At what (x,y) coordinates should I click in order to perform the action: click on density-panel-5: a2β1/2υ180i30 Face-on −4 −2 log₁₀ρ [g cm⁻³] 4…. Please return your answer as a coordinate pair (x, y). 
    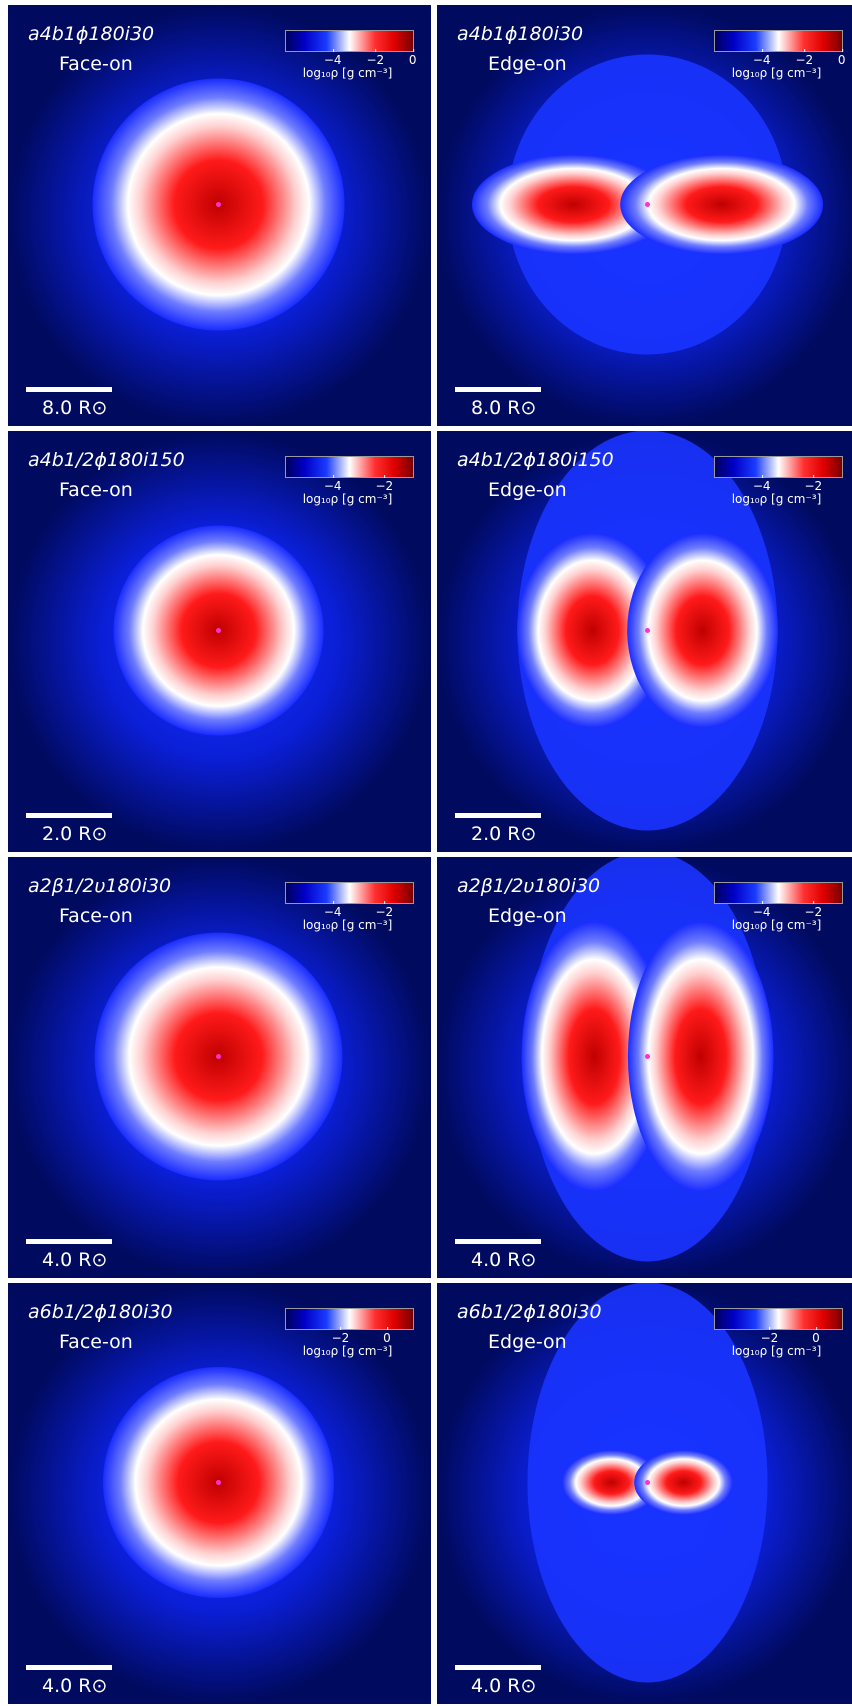
    Looking at the image, I should click on (219, 1067).